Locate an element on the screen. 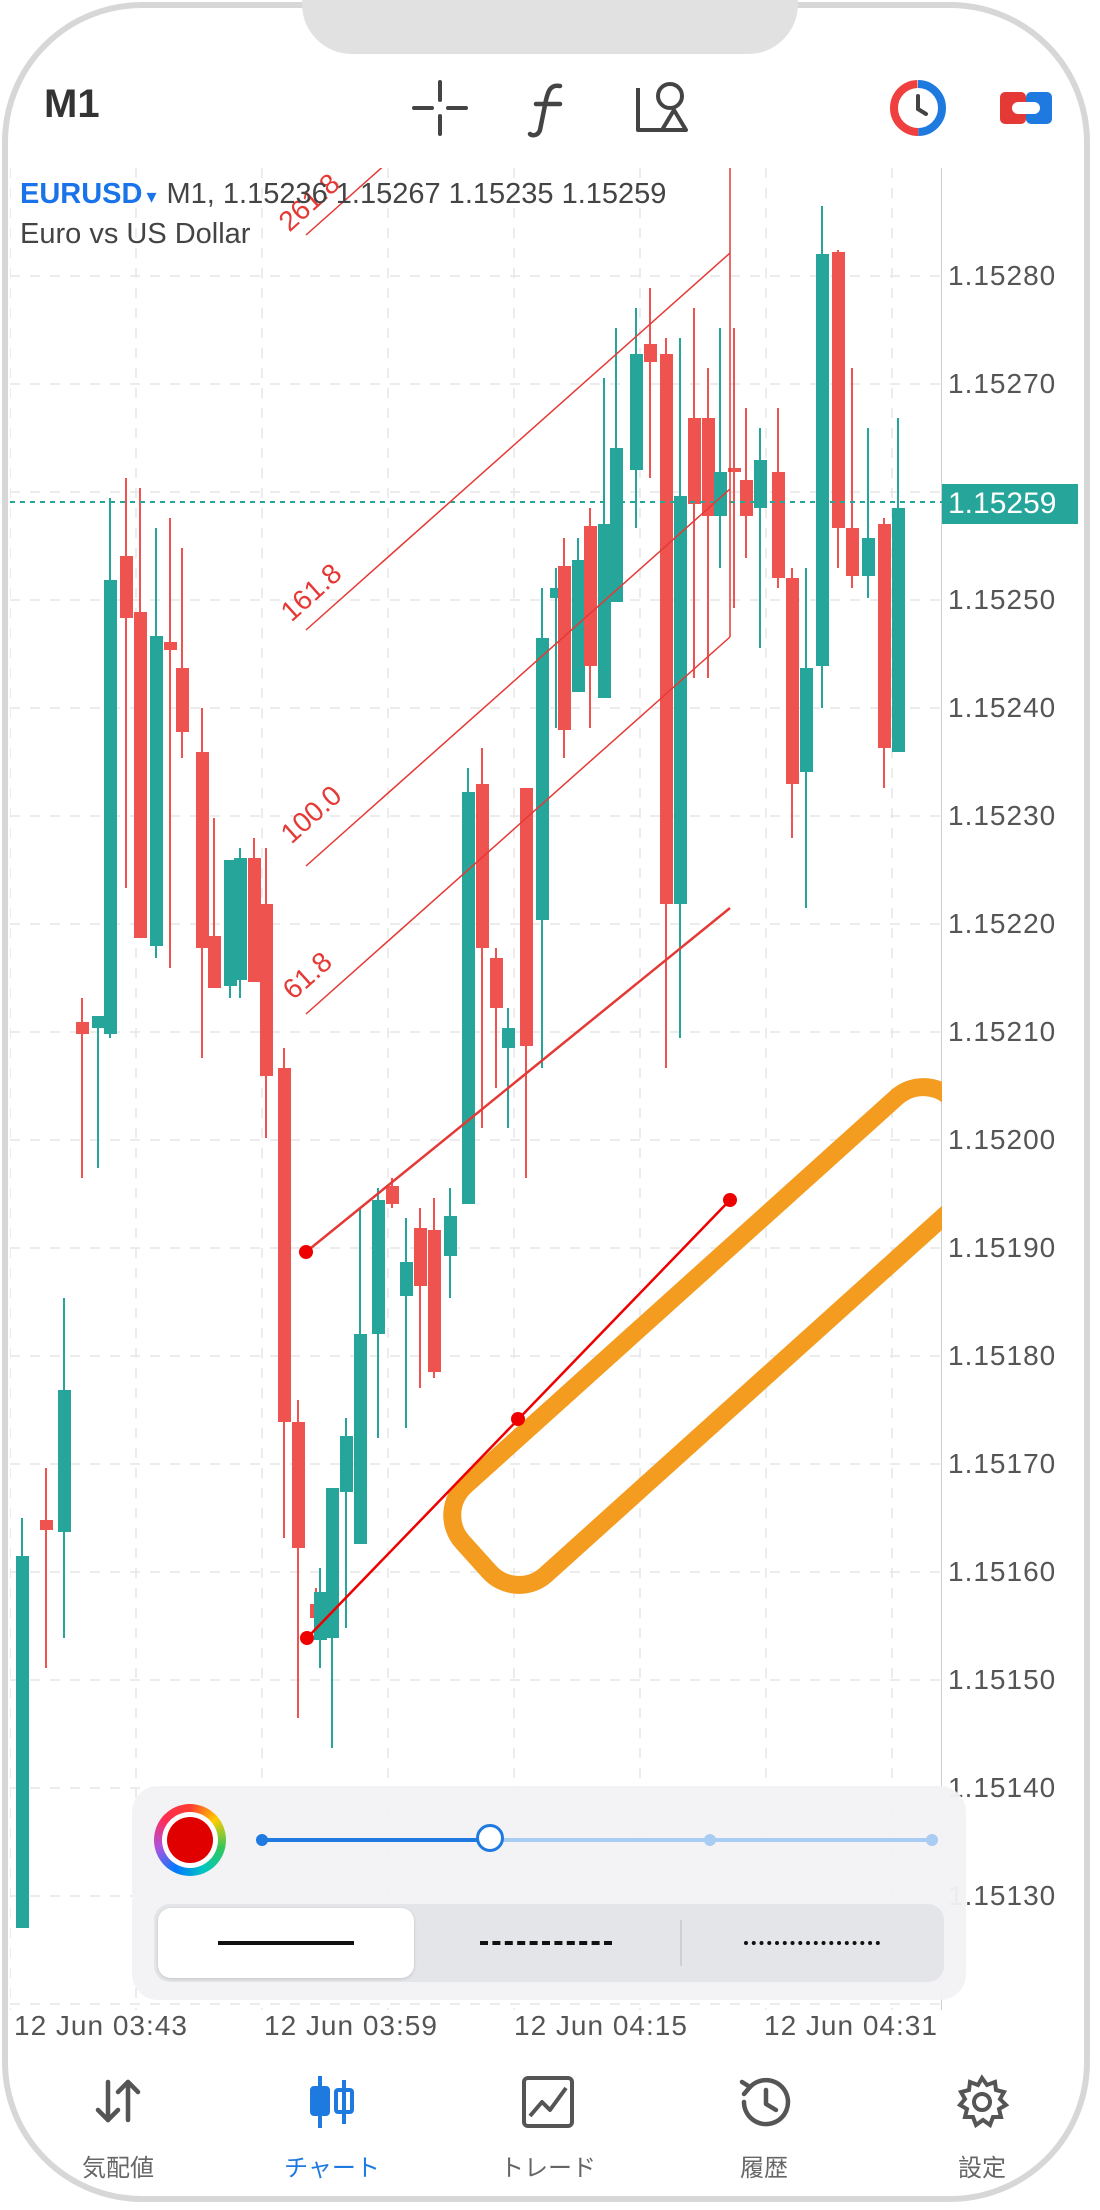 The image size is (1100, 2210). line-width-slider is located at coordinates (597, 1838).